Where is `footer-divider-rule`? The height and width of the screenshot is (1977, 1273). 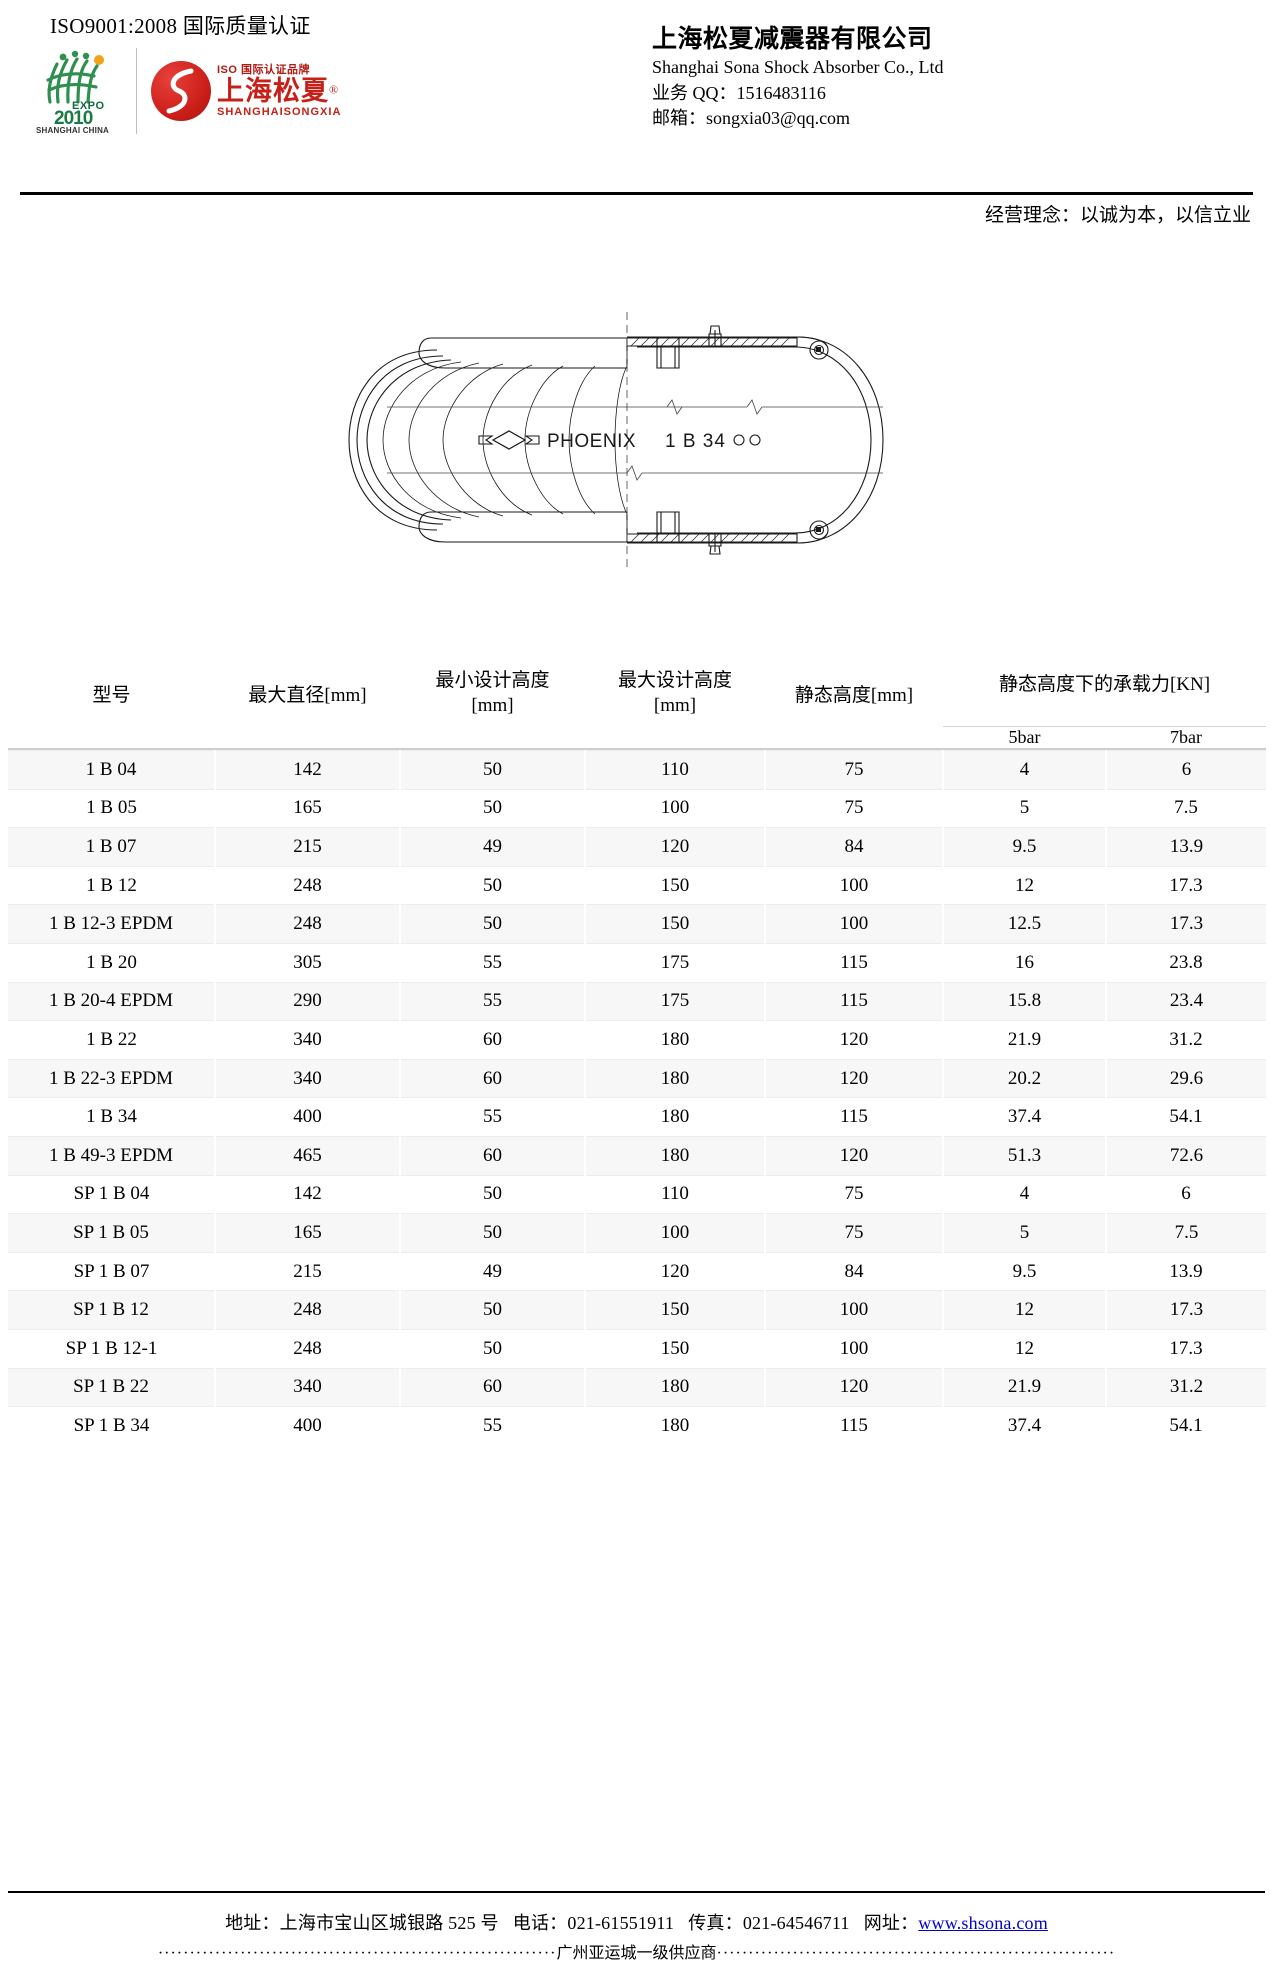
footer-divider-rule is located at coordinates (636, 1892).